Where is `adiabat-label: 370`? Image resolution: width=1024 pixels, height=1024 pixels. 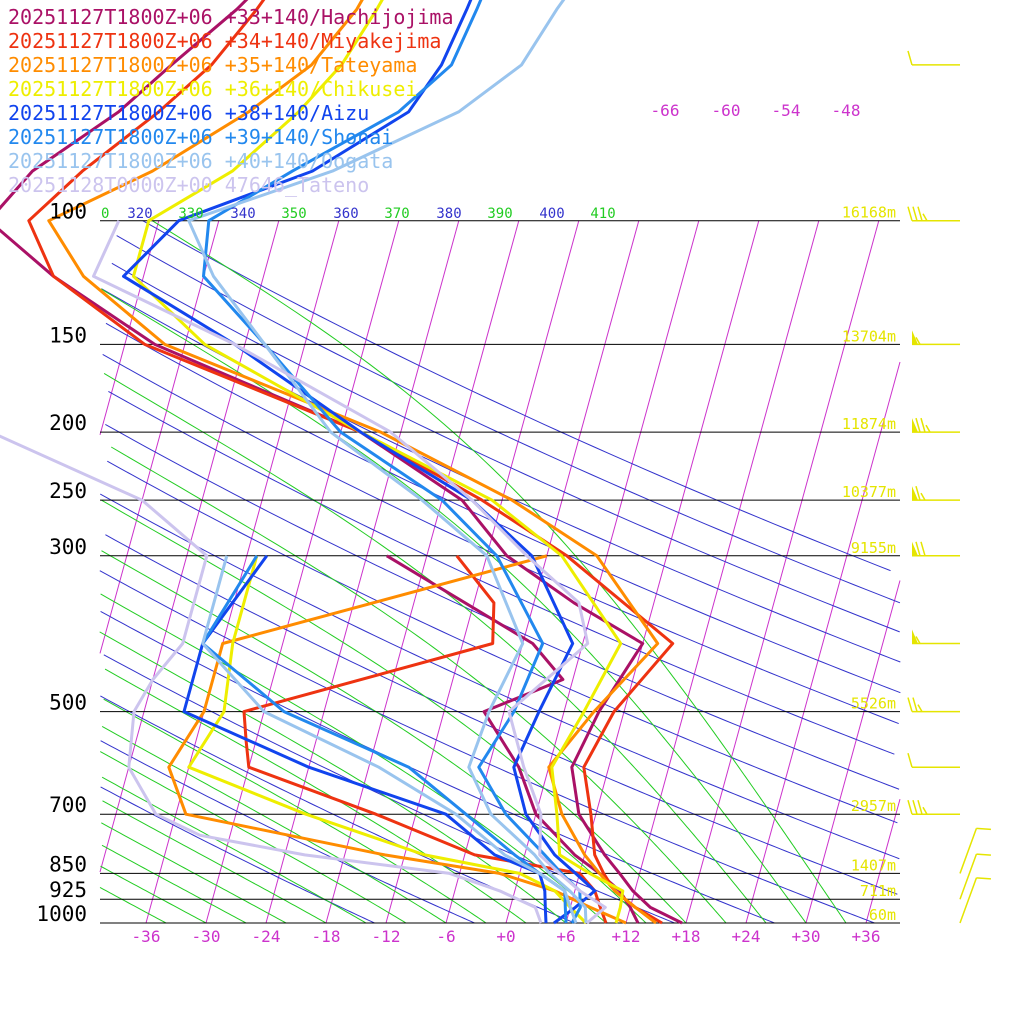 adiabat-label: 370 is located at coordinates (396, 214).